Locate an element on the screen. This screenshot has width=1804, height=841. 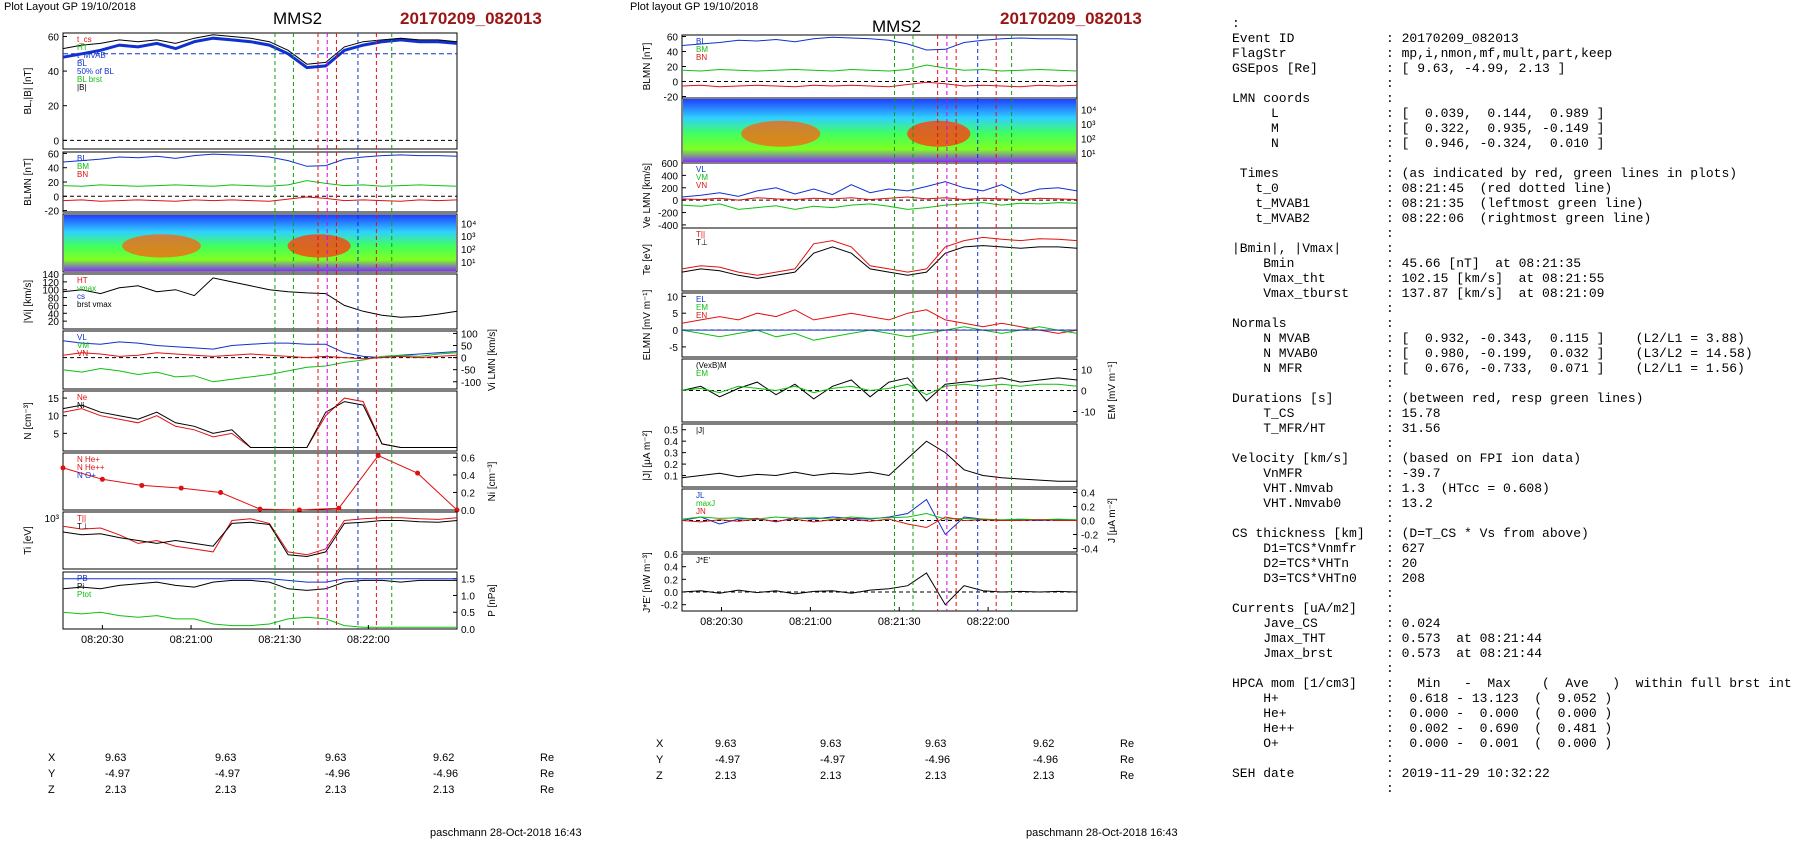
summary-key: Velocity [km/s] is located at coordinates (1291, 458).